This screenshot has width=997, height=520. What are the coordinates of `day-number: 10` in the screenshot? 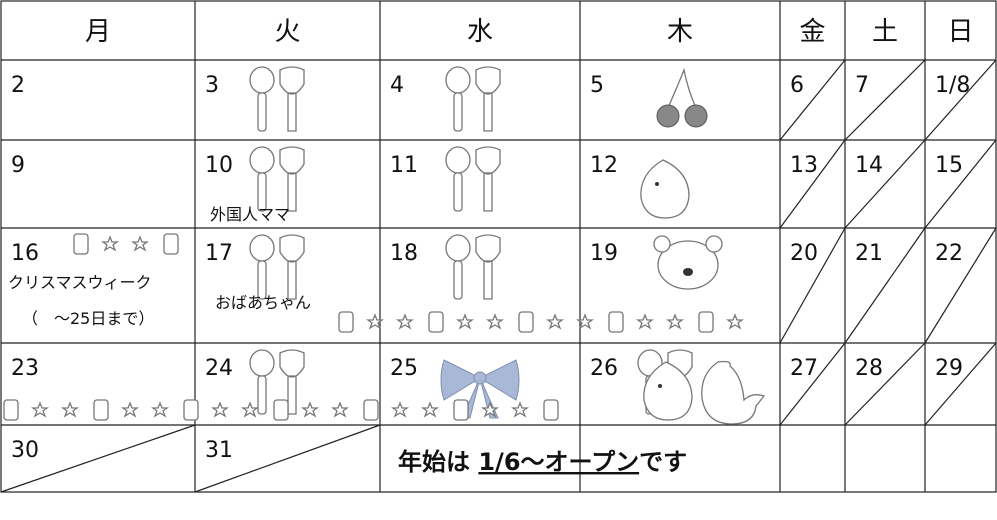 It's located at (219, 165).